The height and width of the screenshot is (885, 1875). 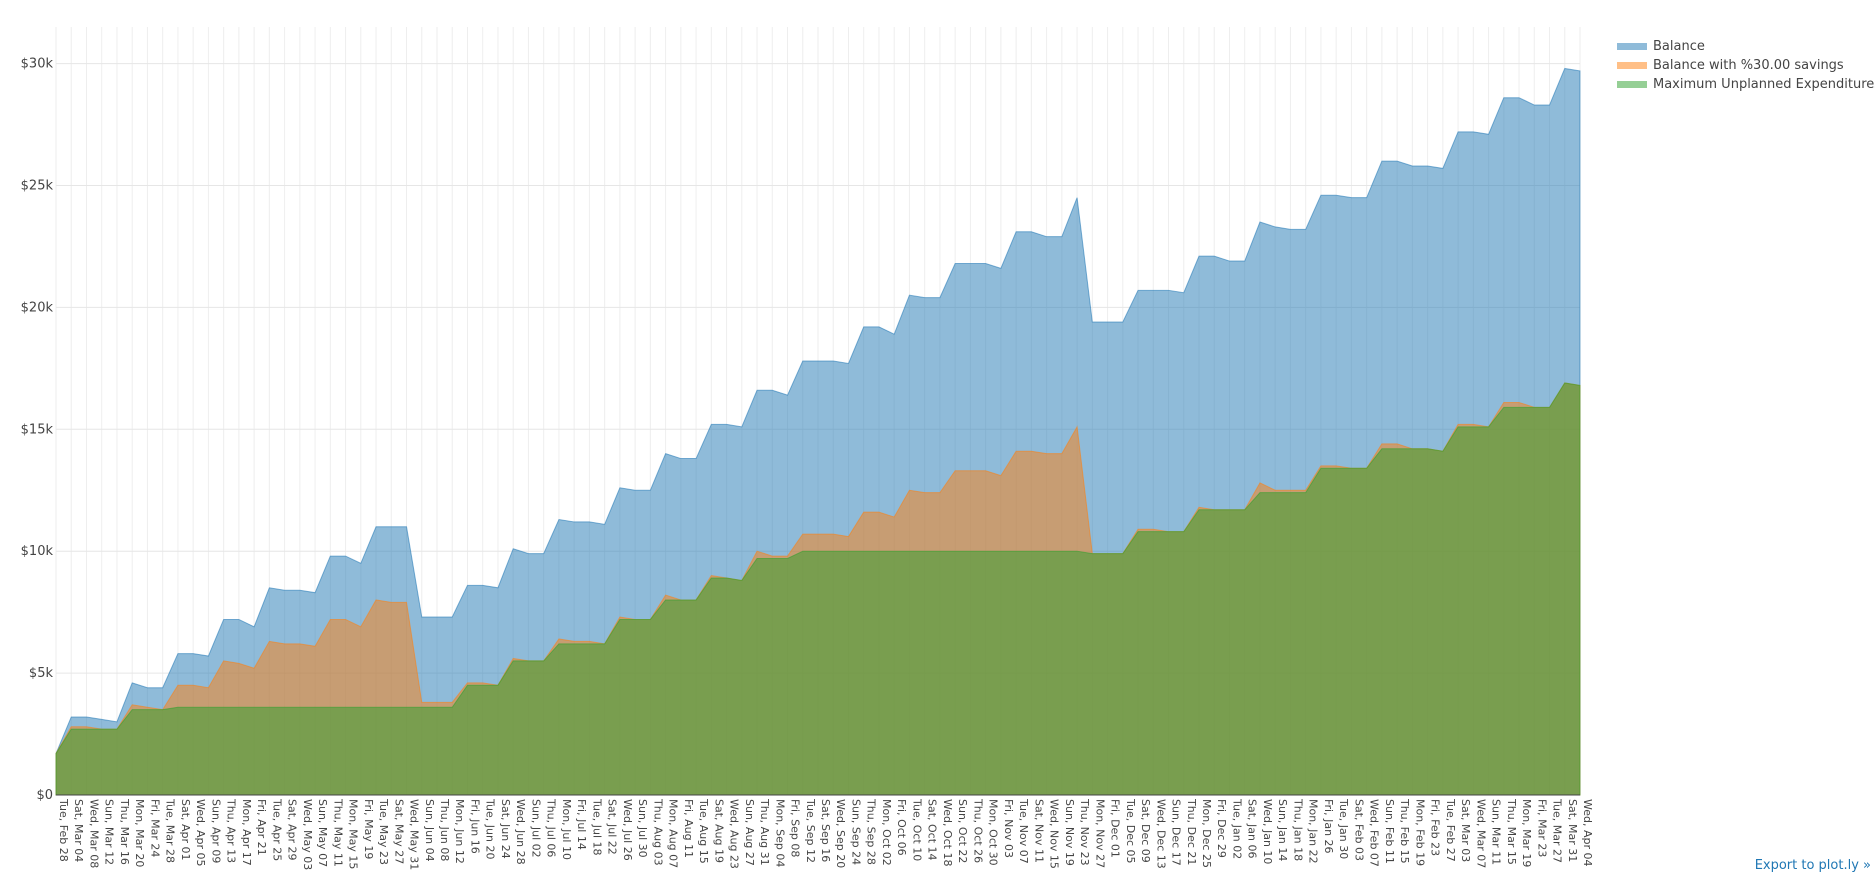 I want to click on x-tick-label: Tue, Nov 07, so click(x=1023, y=831).